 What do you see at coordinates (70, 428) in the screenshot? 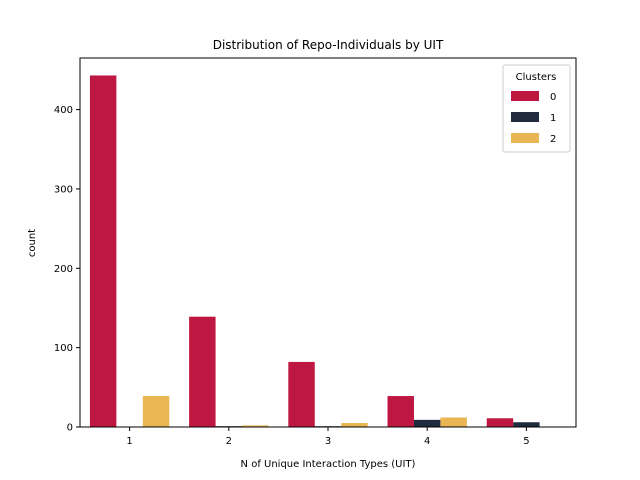
I see `y-tick-label: 0` at bounding box center [70, 428].